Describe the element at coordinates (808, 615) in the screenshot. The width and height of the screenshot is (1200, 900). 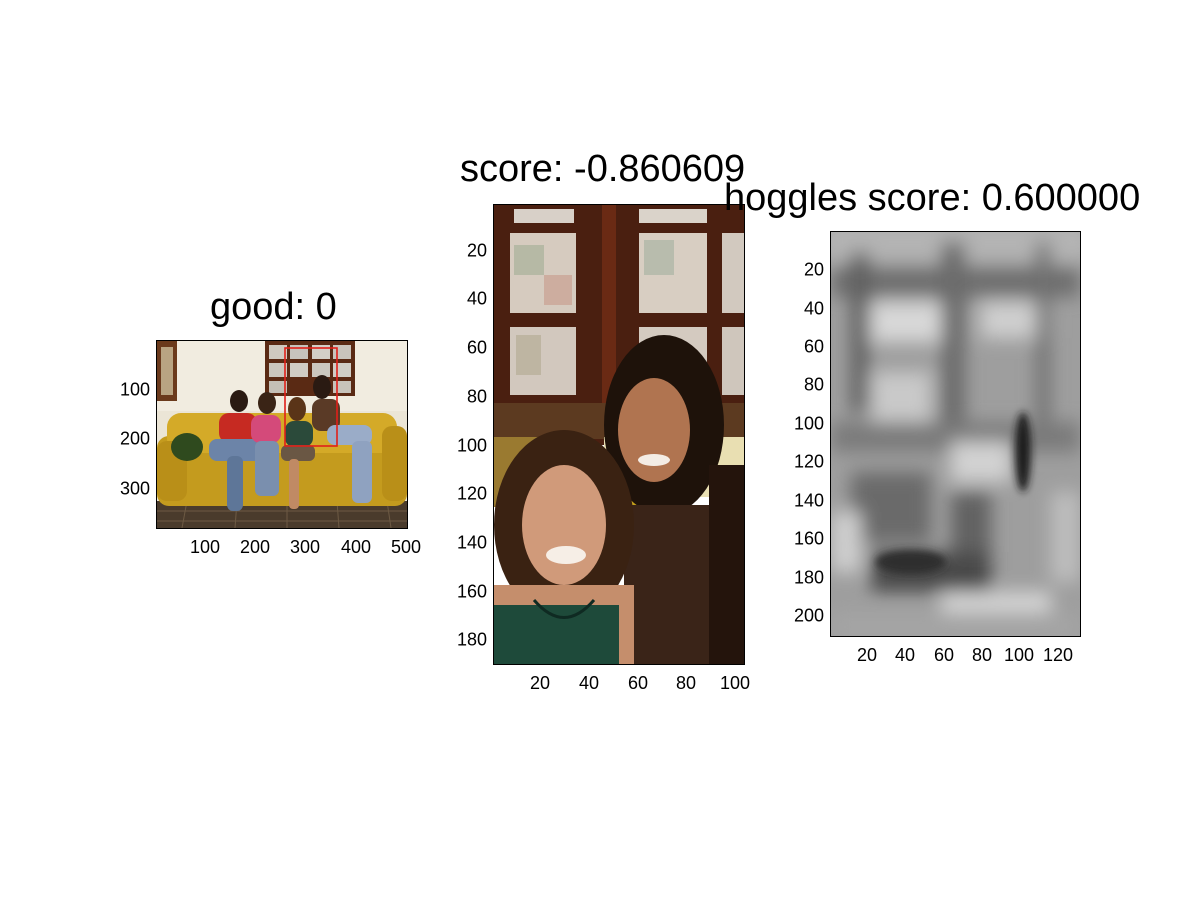
I see `panel-3-ytick: 200` at that location.